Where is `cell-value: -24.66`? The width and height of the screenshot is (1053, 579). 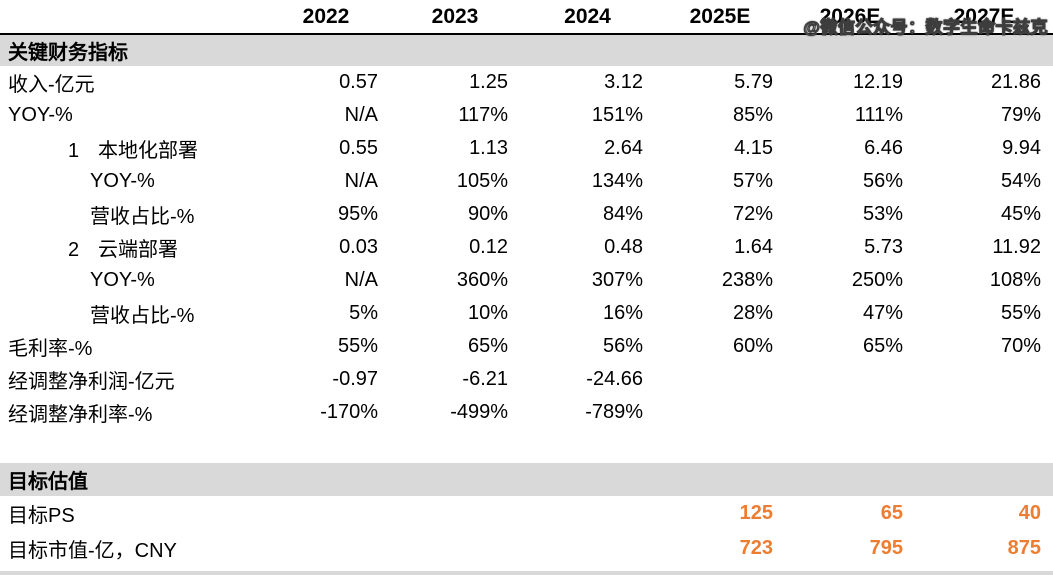
cell-value: -24.66 is located at coordinates (614, 379).